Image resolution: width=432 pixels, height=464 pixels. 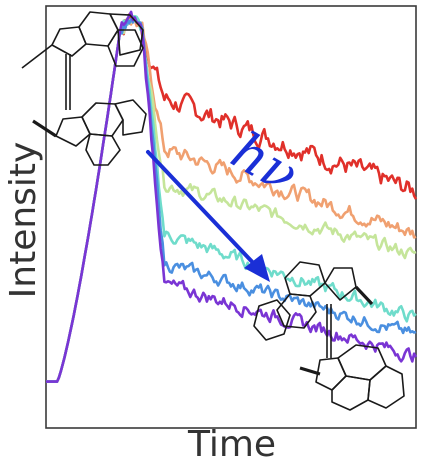 What do you see at coordinates (257, 268) in the screenshot?
I see `arrow-head-icon` at bounding box center [257, 268].